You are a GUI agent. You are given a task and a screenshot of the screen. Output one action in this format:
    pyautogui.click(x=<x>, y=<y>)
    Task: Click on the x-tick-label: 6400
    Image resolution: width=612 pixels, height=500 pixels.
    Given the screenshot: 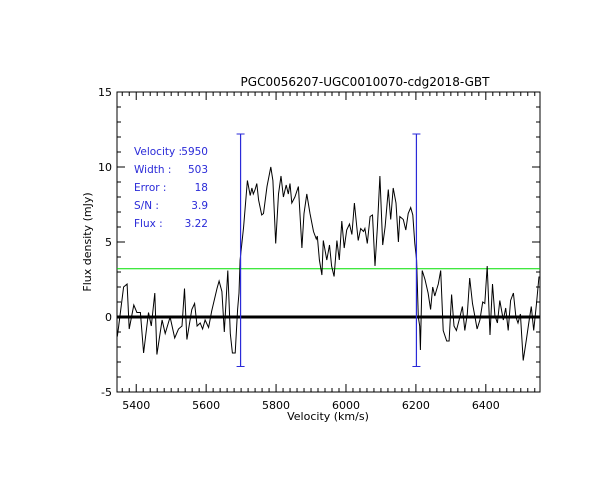 What is the action you would take?
    pyautogui.click(x=486, y=405)
    